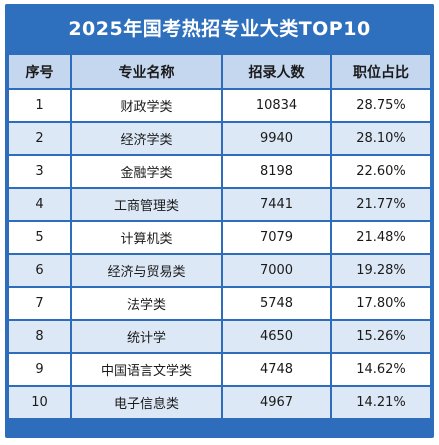 This screenshot has width=439, height=445. Describe the element at coordinates (147, 271) in the screenshot. I see `cell-major: 经济与贸易类` at that location.